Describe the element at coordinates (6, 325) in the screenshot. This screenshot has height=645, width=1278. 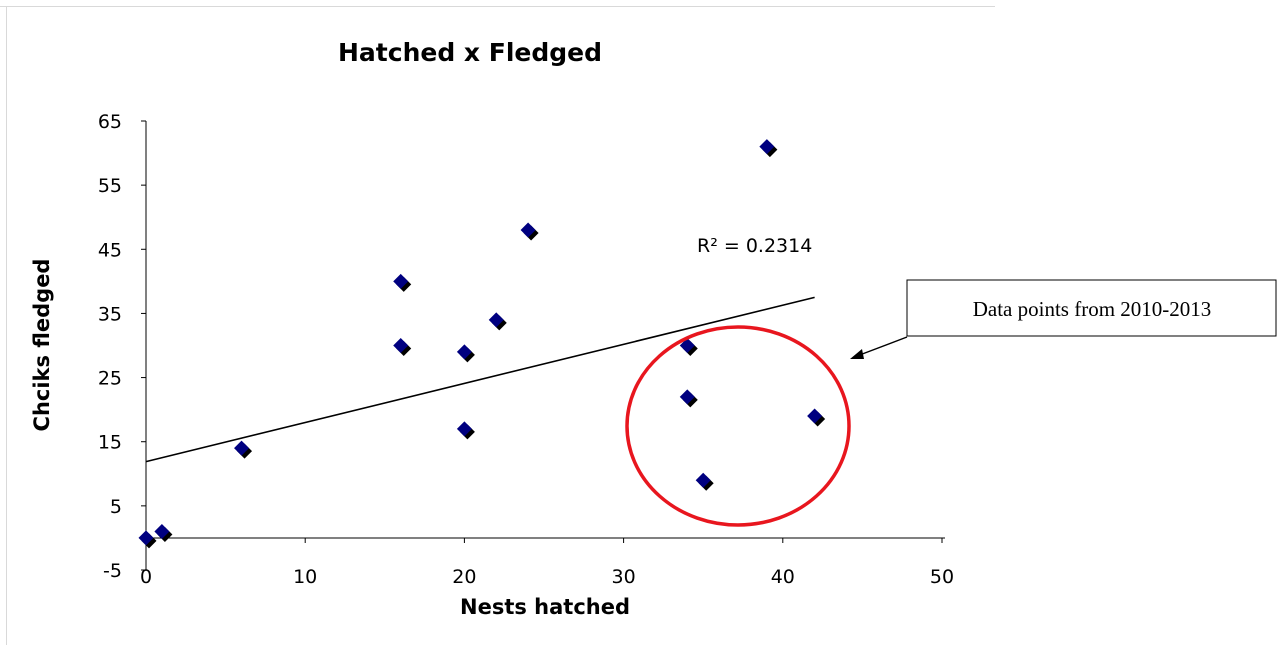
I see `chart-frame-left-border` at that location.